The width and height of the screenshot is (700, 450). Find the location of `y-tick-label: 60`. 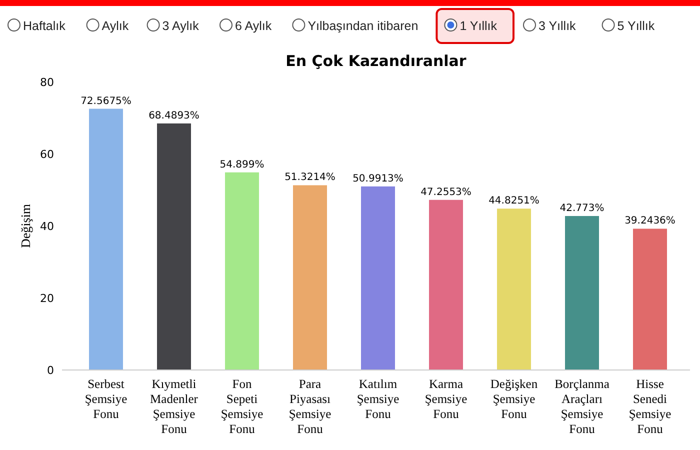

y-tick-label: 60 is located at coordinates (47, 154).